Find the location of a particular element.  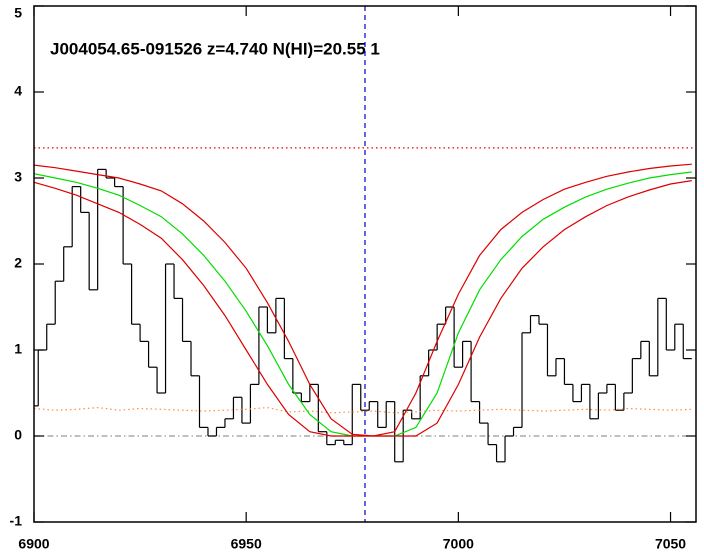

y-tick-label: 2 is located at coordinates (18, 263).